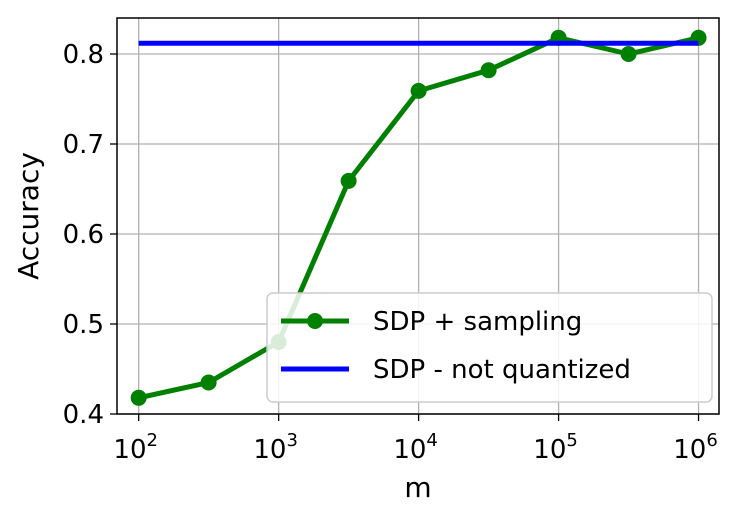  What do you see at coordinates (152, 440) in the screenshot?
I see `x-tick-exponent: 2` at bounding box center [152, 440].